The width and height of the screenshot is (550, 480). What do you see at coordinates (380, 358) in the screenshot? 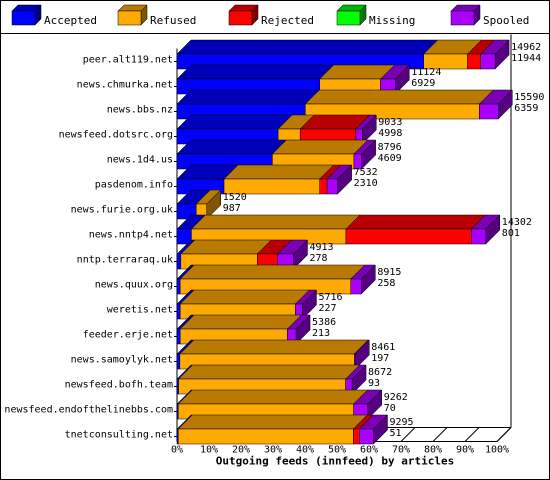
I see `secondary-label-news-samoylyk-net: 197` at bounding box center [380, 358].